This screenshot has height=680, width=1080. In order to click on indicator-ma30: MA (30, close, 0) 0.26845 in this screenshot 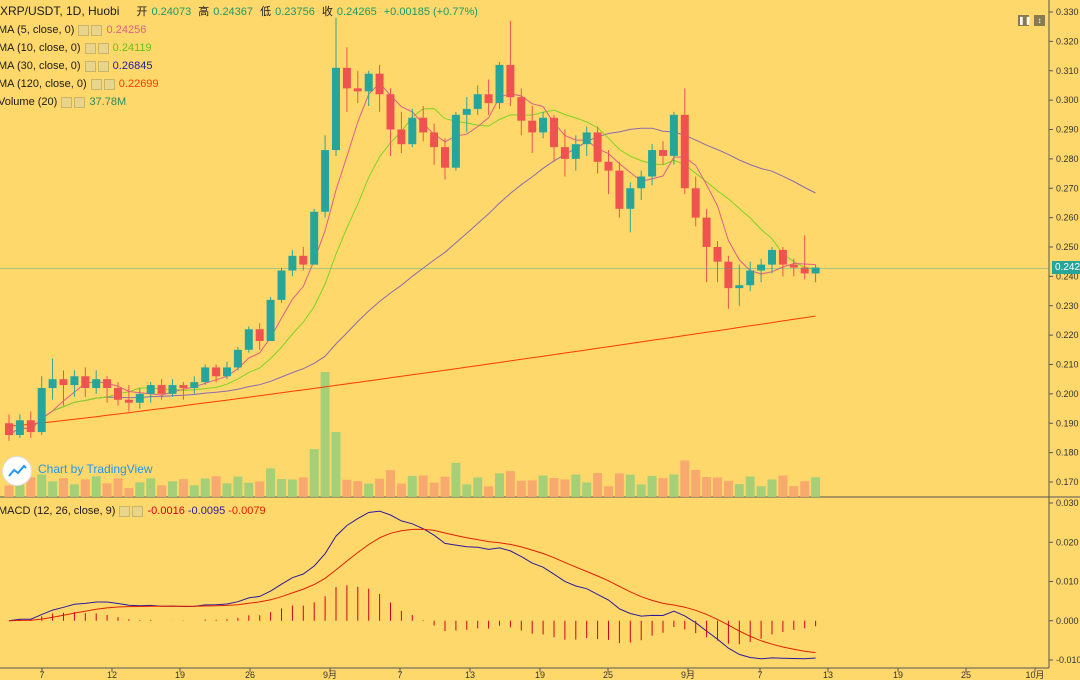, I will do `click(76, 66)`.